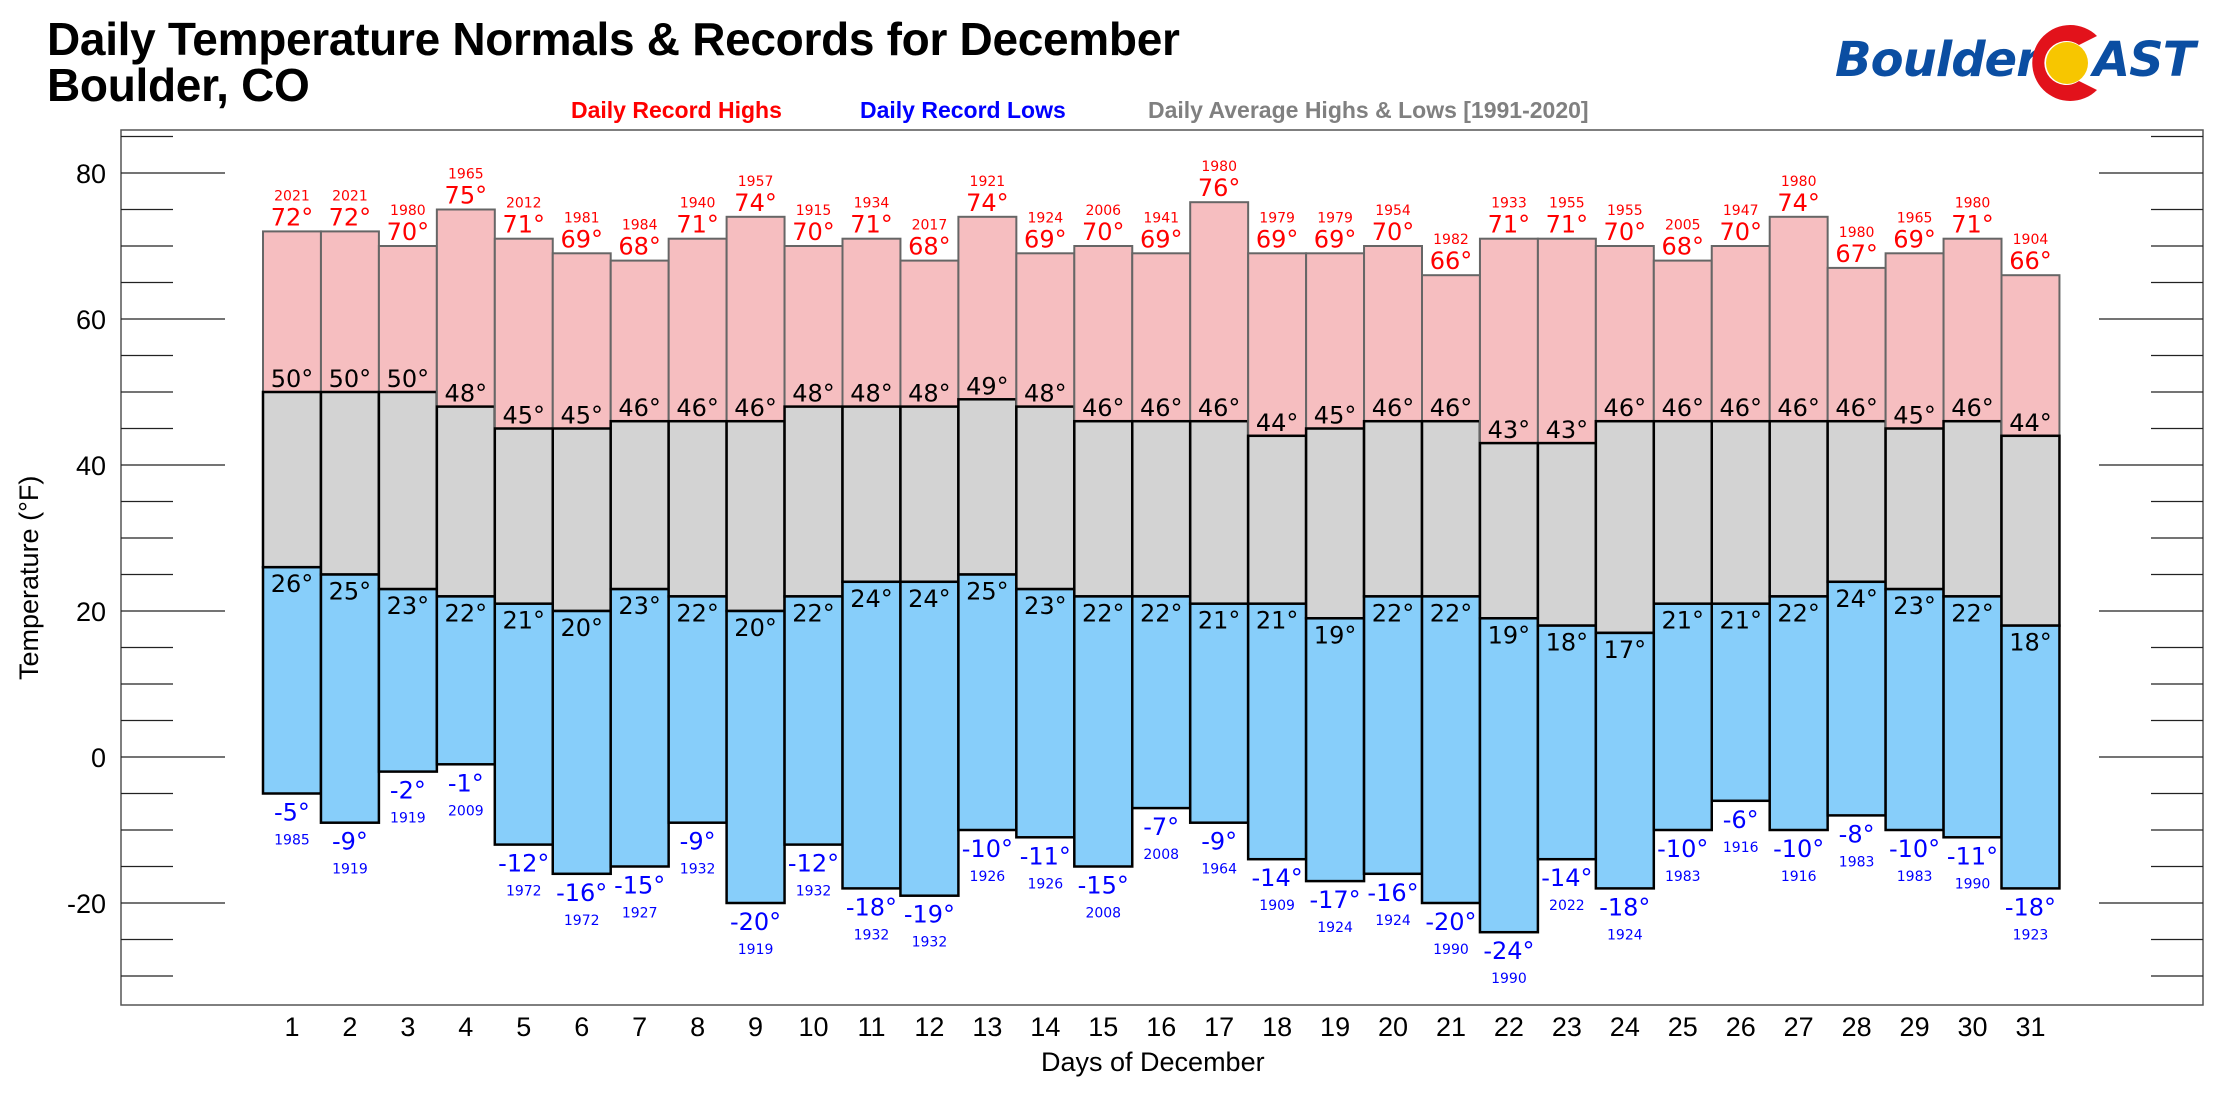  I want to click on record-high-value-label: 71°, so click(1567, 225).